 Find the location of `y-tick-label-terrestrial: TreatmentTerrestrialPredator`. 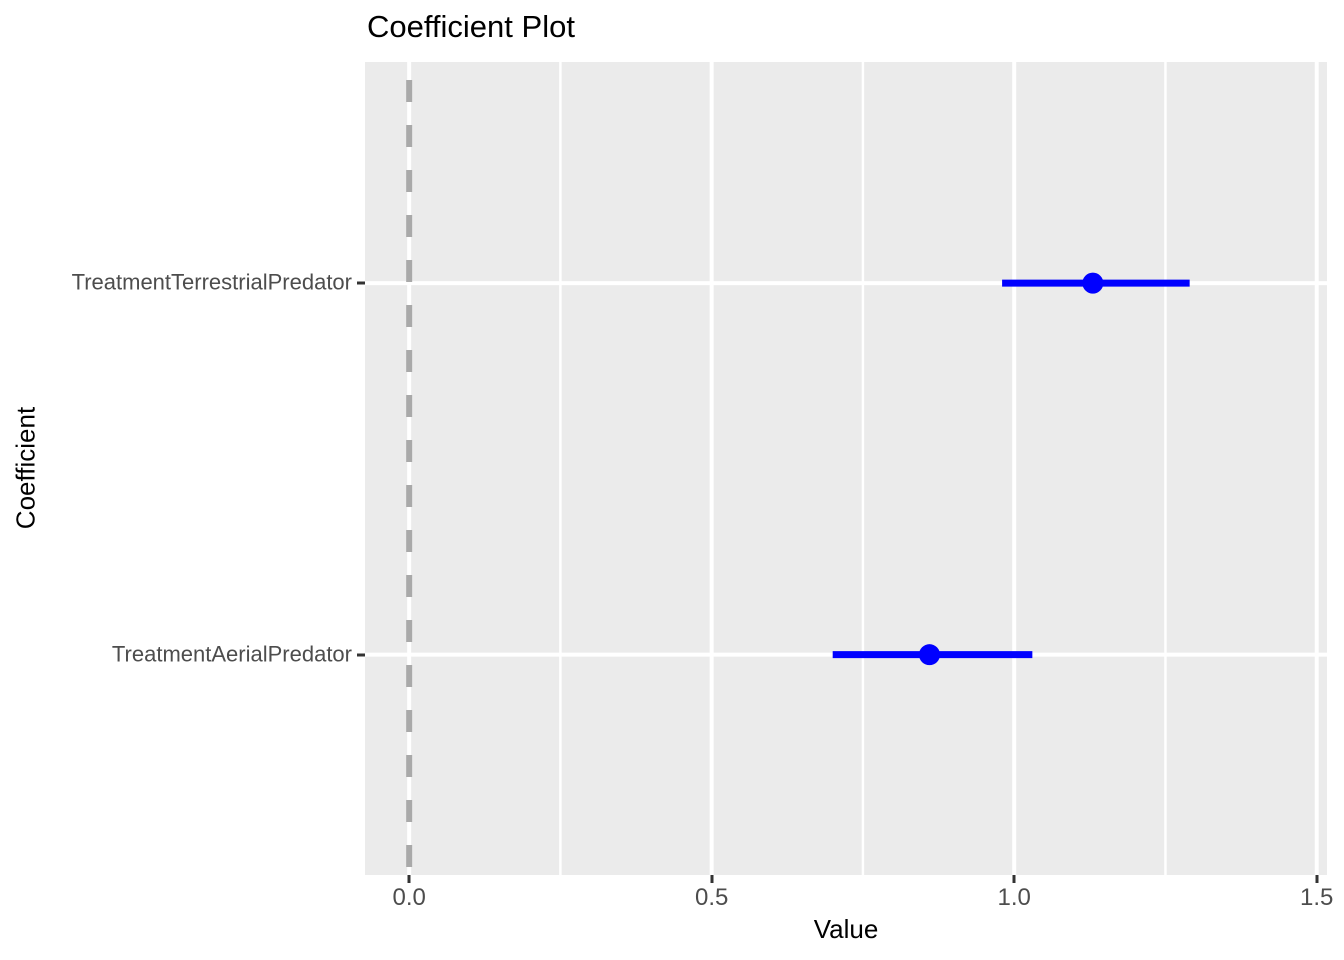

y-tick-label-terrestrial: TreatmentTerrestrialPredator is located at coordinates (211, 282).